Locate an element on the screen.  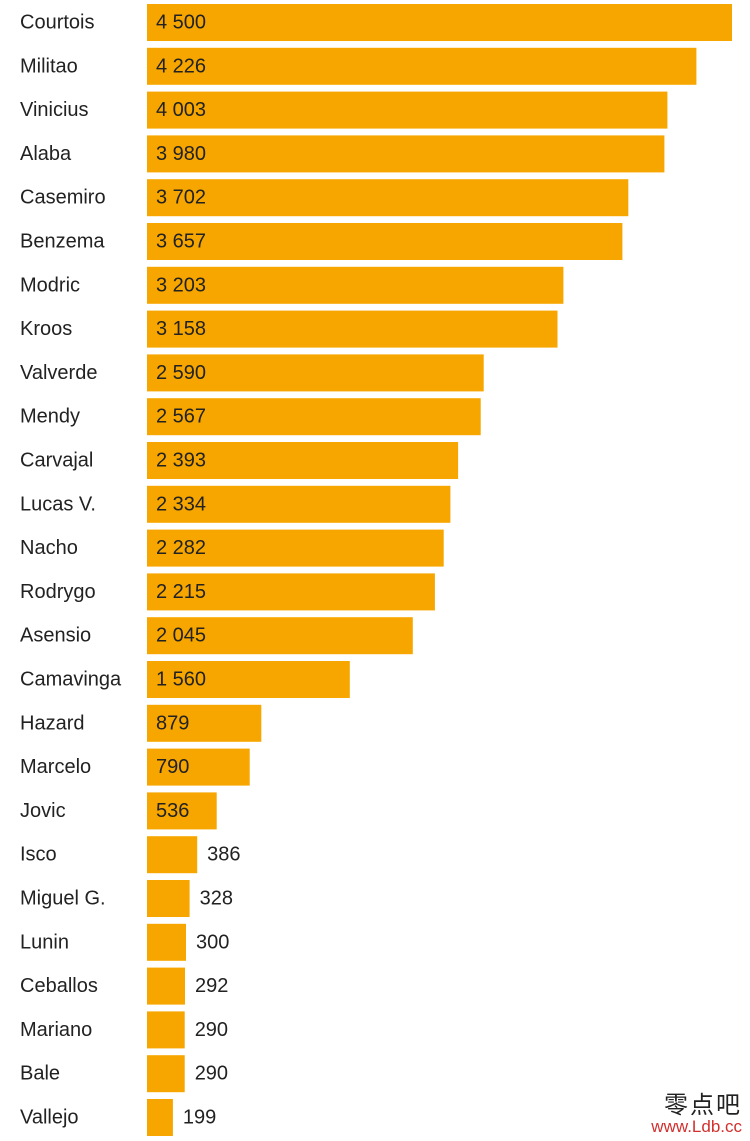
category-label: Ceballos is located at coordinates (59, 986).